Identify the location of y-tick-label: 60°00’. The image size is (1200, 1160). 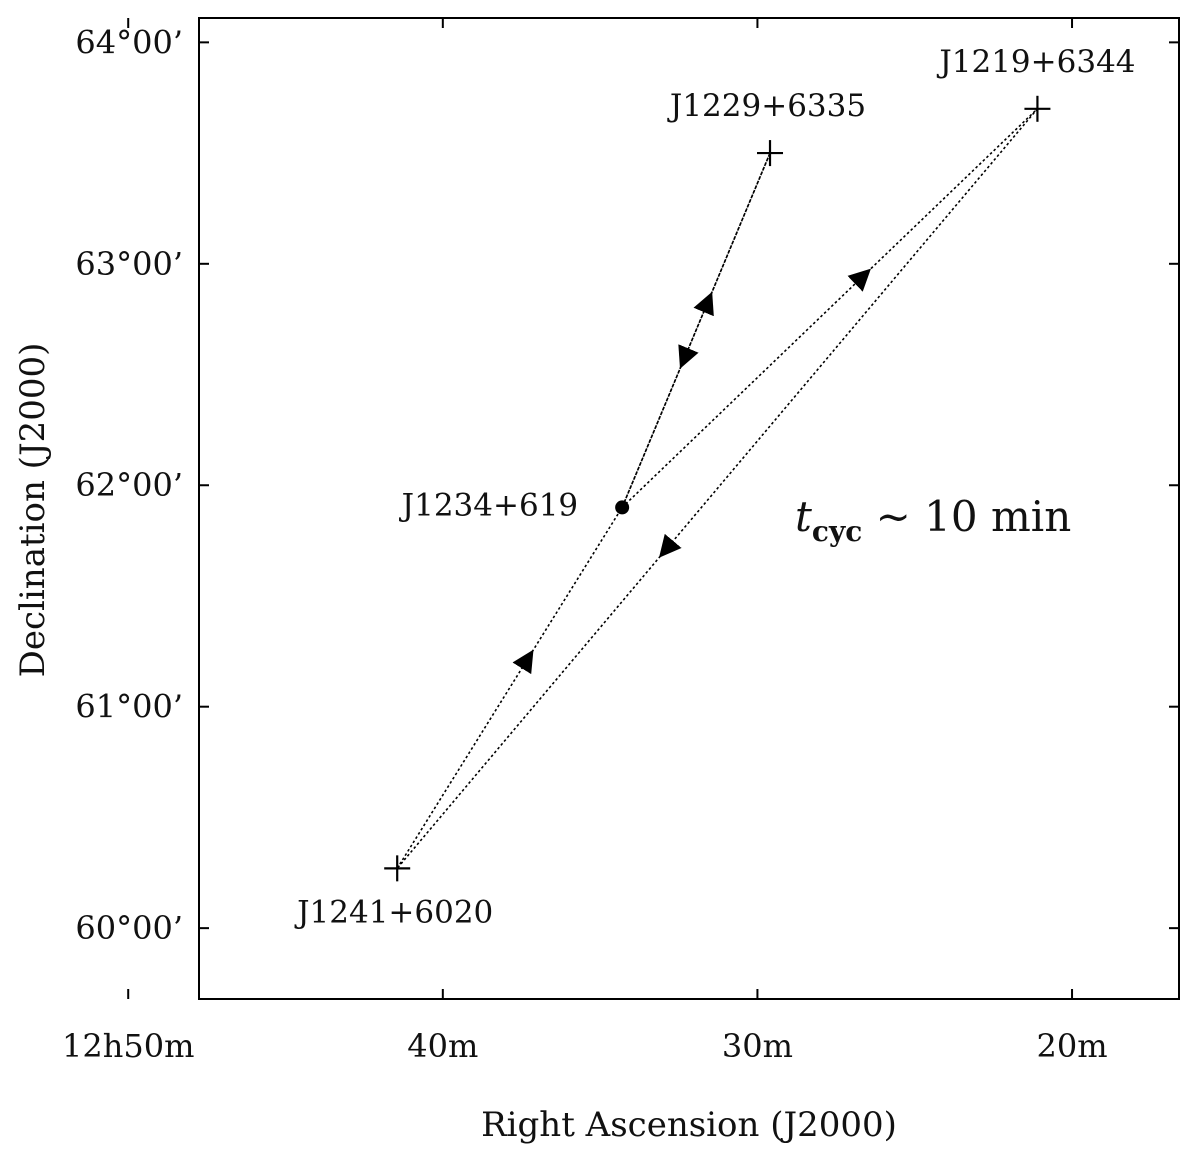
(129, 928).